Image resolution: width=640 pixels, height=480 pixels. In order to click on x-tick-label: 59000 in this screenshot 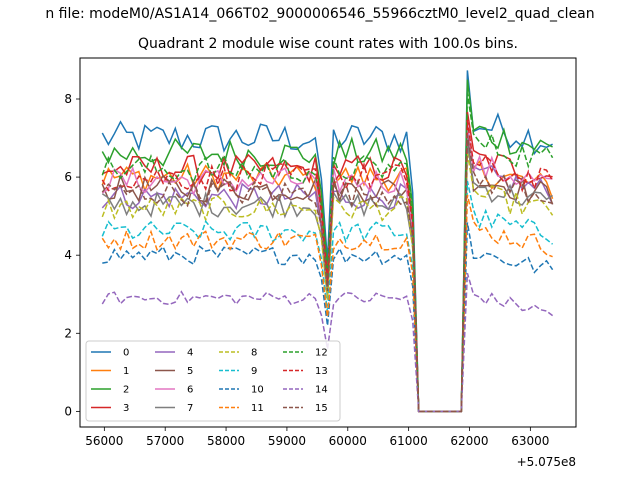, I will do `click(287, 441)`.